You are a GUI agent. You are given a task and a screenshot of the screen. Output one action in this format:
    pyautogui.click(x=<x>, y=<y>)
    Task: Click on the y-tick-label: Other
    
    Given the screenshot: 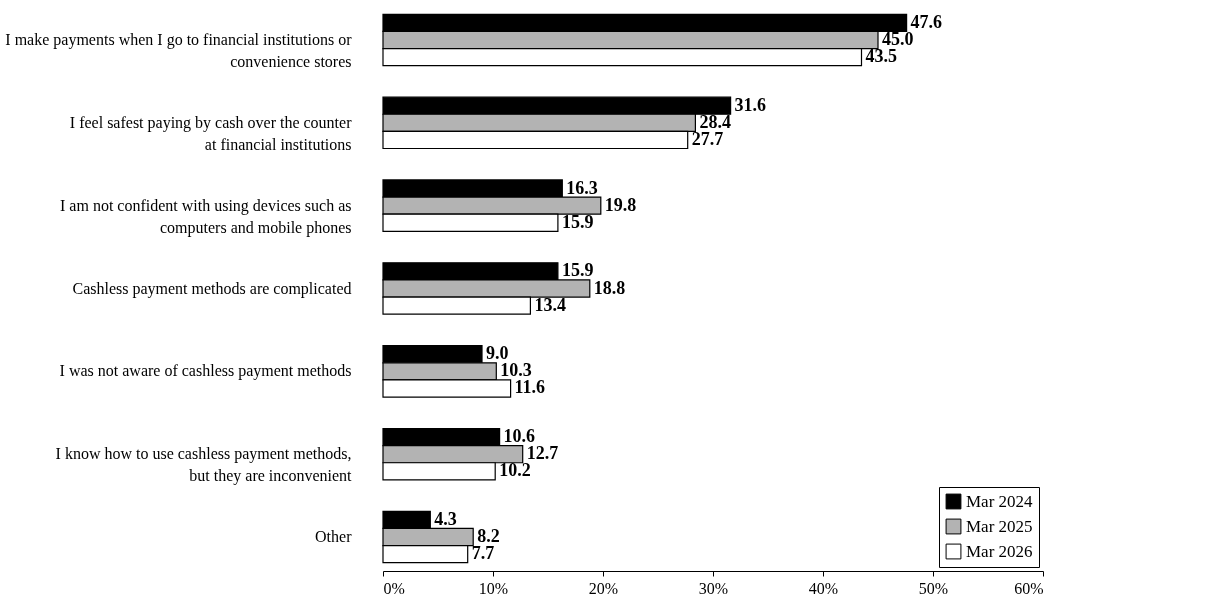 What is the action you would take?
    pyautogui.click(x=334, y=537)
    